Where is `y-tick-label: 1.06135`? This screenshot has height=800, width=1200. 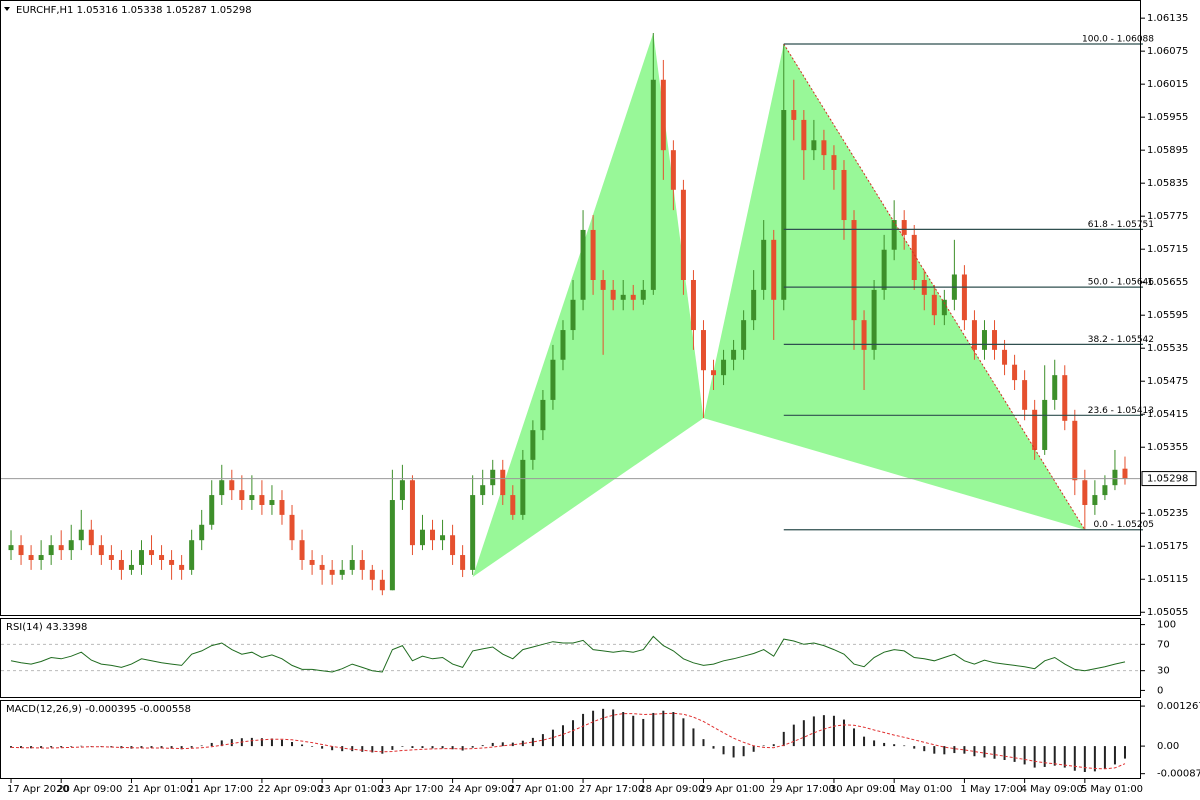 y-tick-label: 1.06135 is located at coordinates (1167, 18).